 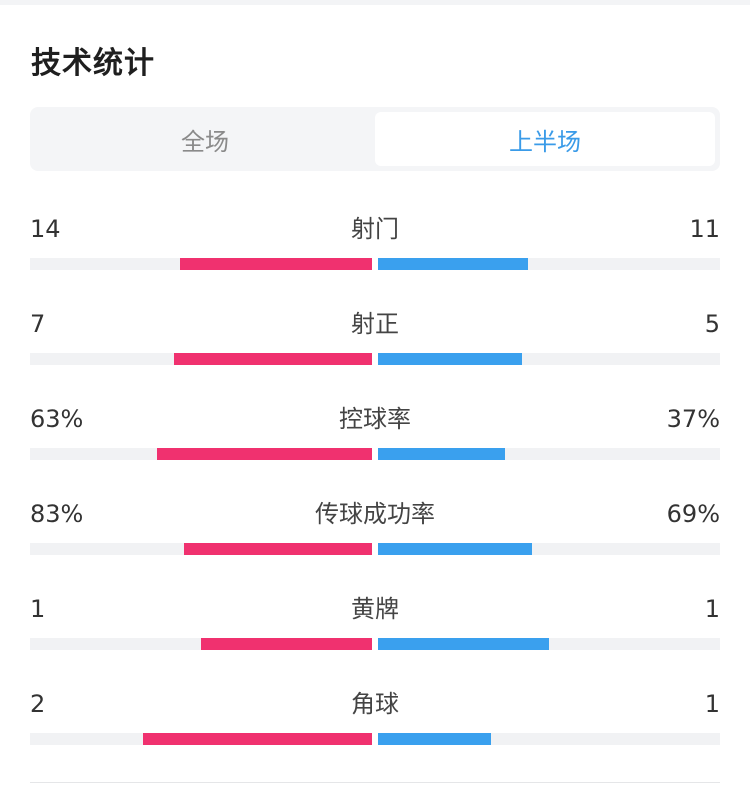 What do you see at coordinates (375, 624) in the screenshot?
I see `stat-row: 1 黄牌 1` at bounding box center [375, 624].